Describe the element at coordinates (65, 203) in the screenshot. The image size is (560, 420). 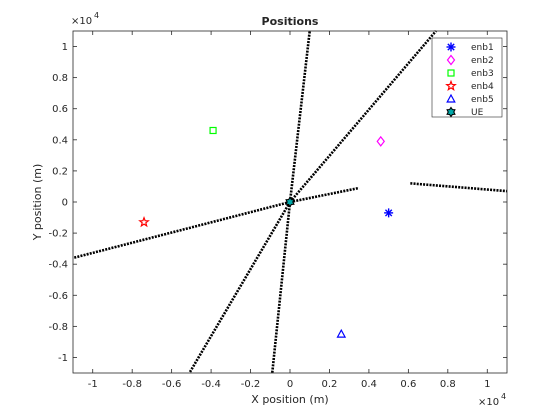
I see `y-tick-label: 0` at that location.